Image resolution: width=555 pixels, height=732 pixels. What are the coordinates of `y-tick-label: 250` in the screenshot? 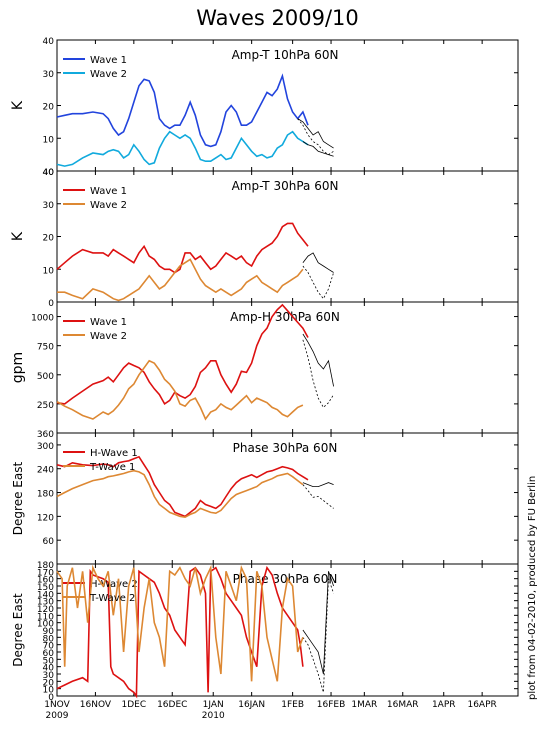 It's located at (45, 406).